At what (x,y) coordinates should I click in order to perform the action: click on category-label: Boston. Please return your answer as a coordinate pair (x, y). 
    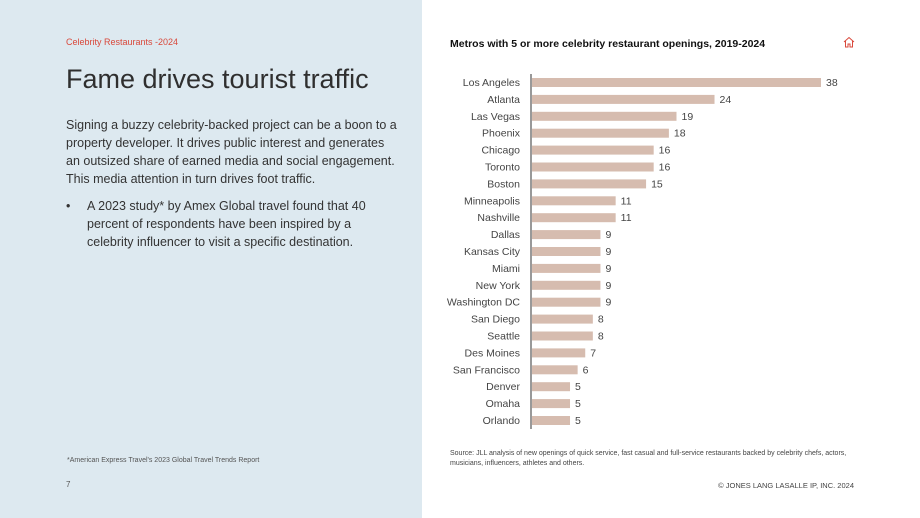
    Looking at the image, I should click on (503, 184).